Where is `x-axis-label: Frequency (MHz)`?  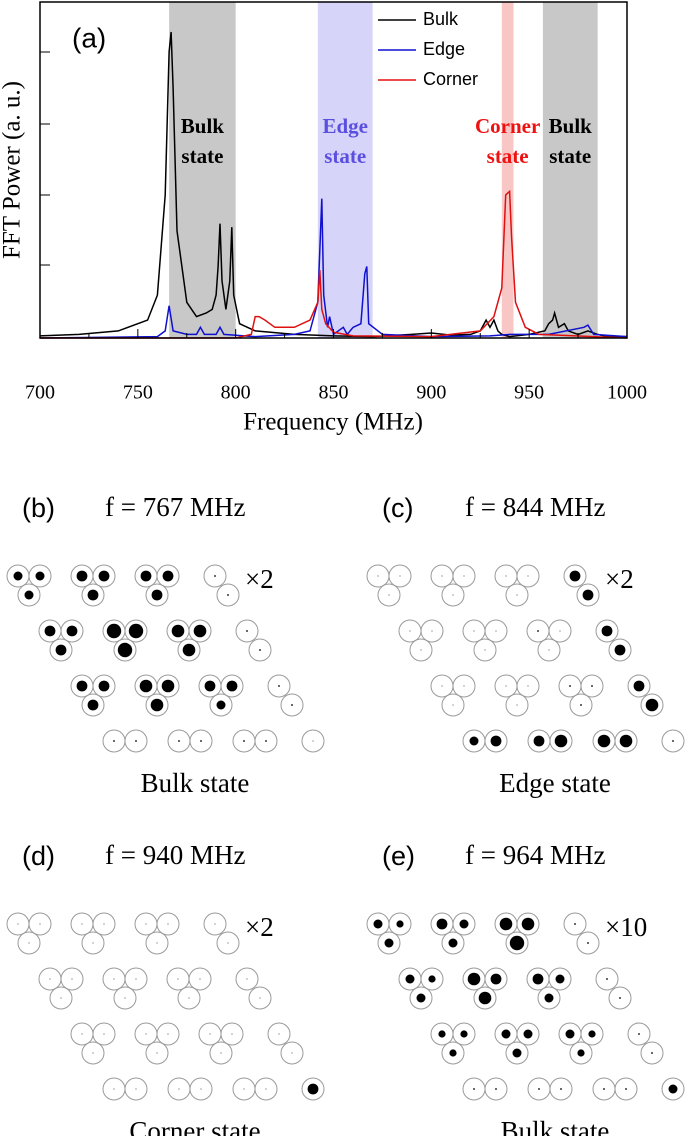
x-axis-label: Frequency (MHz) is located at coordinates (333, 422).